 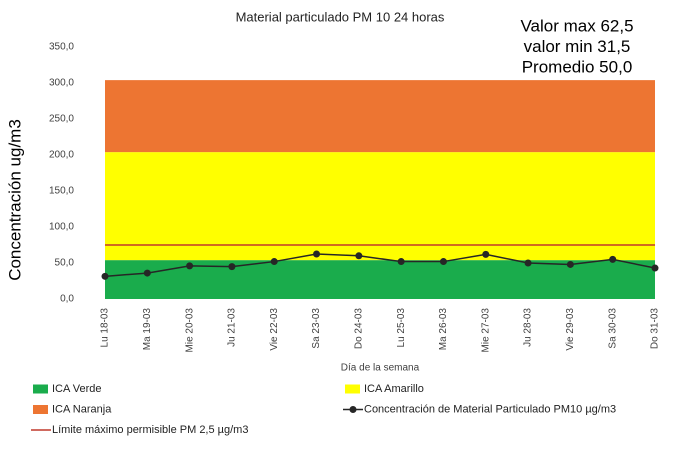 What do you see at coordinates (358, 329) in the screenshot?
I see `x-tick-label: Do 24-03` at bounding box center [358, 329].